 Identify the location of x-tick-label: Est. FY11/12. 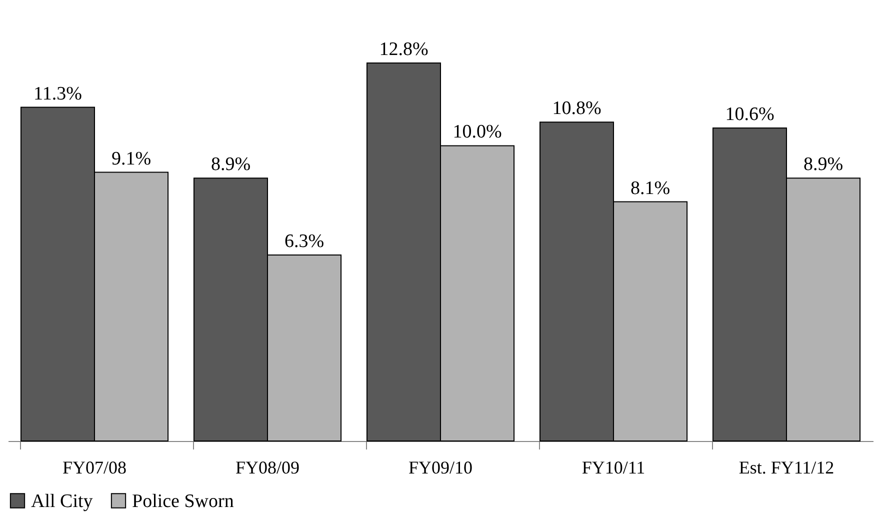
(786, 468).